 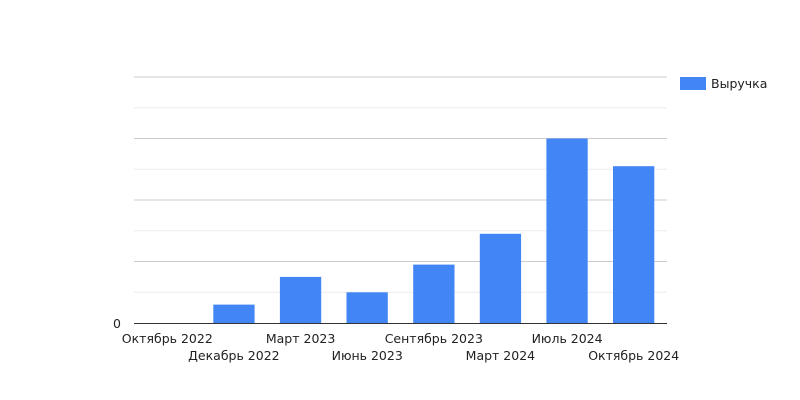 I want to click on legend: Выручка, so click(x=723, y=83).